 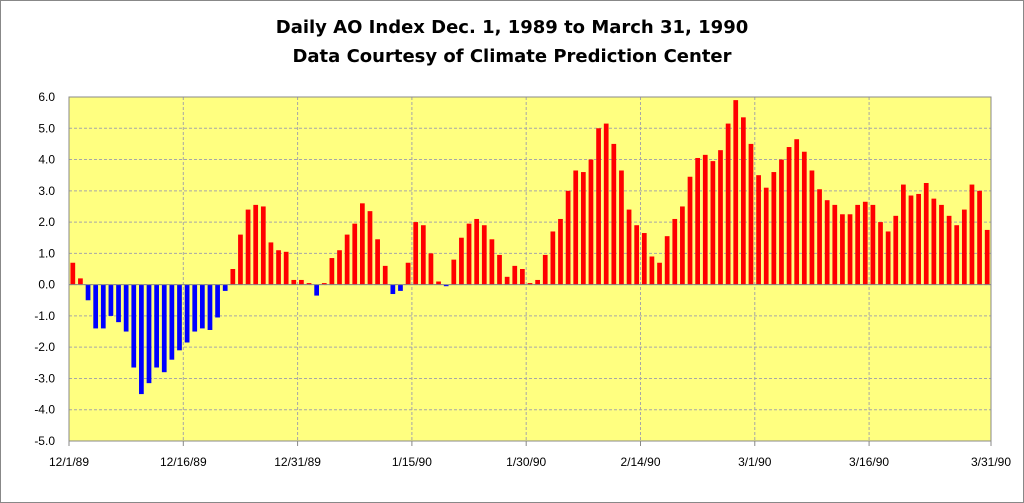 I want to click on x-tick-label: 12/31/89, so click(x=297, y=462).